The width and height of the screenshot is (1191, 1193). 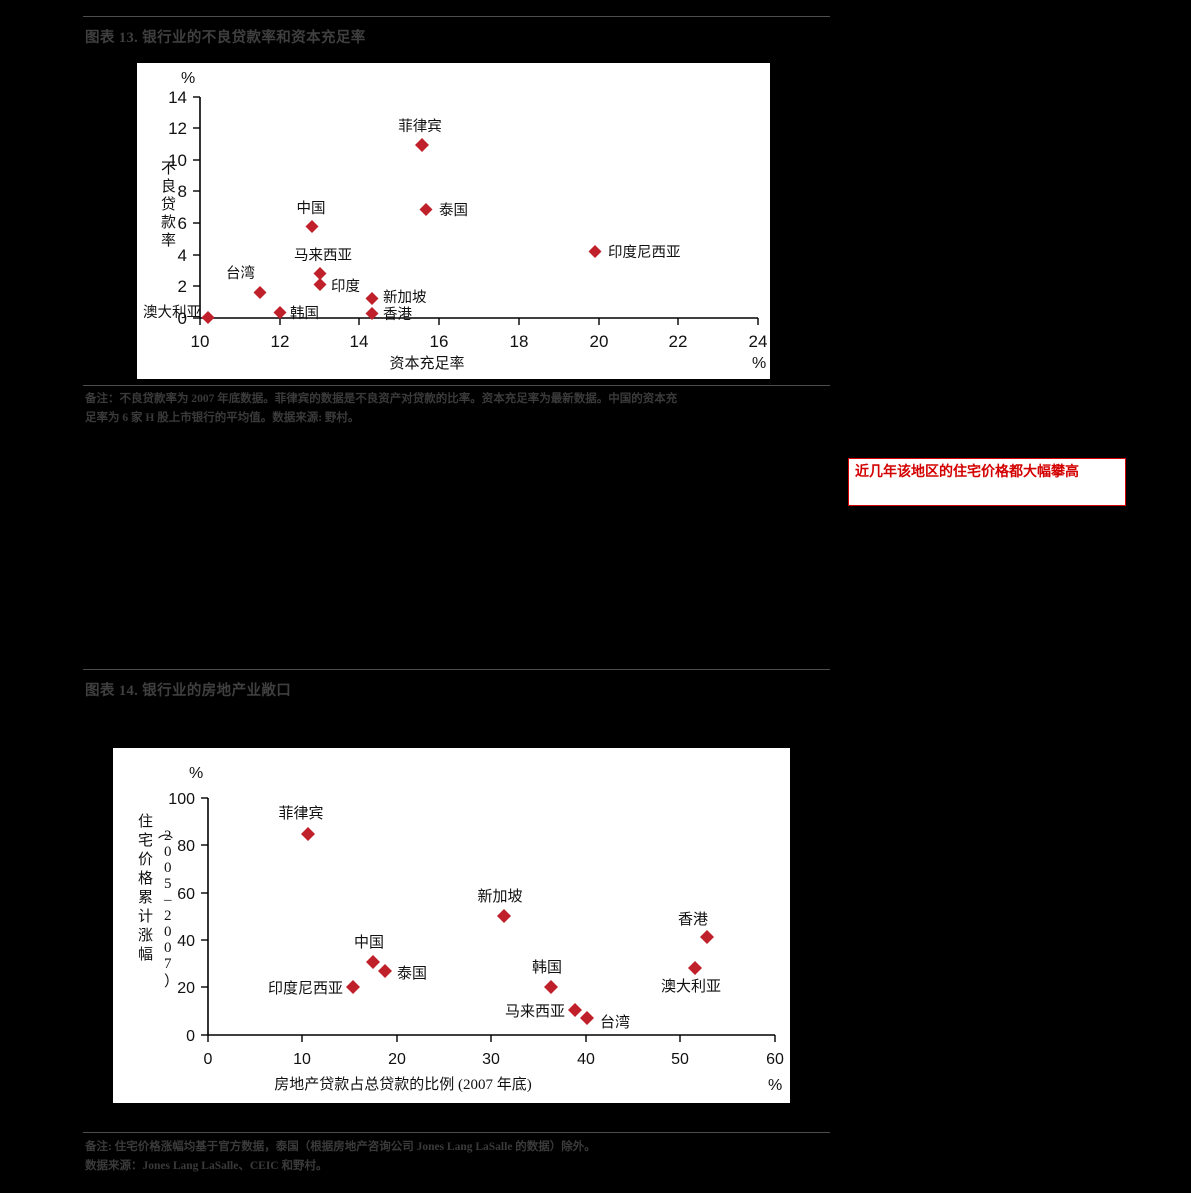 What do you see at coordinates (188, 691) in the screenshot?
I see `figure14-title: 图表 14. 银行业的房地产业敞口` at bounding box center [188, 691].